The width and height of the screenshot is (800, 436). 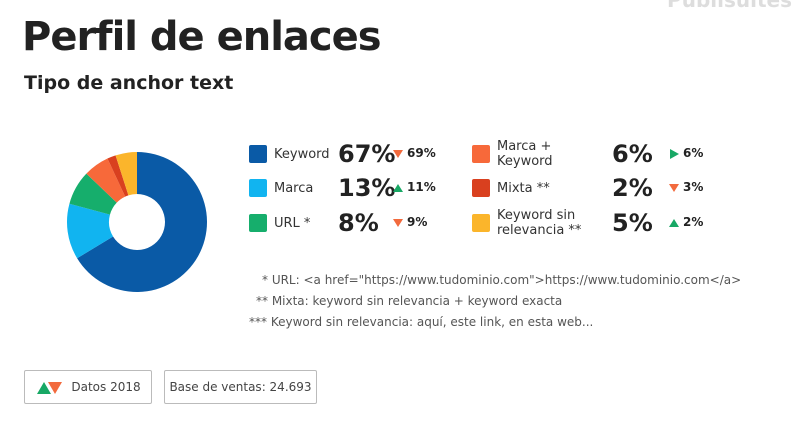 I want to click on donut-chart, so click(x=137, y=222).